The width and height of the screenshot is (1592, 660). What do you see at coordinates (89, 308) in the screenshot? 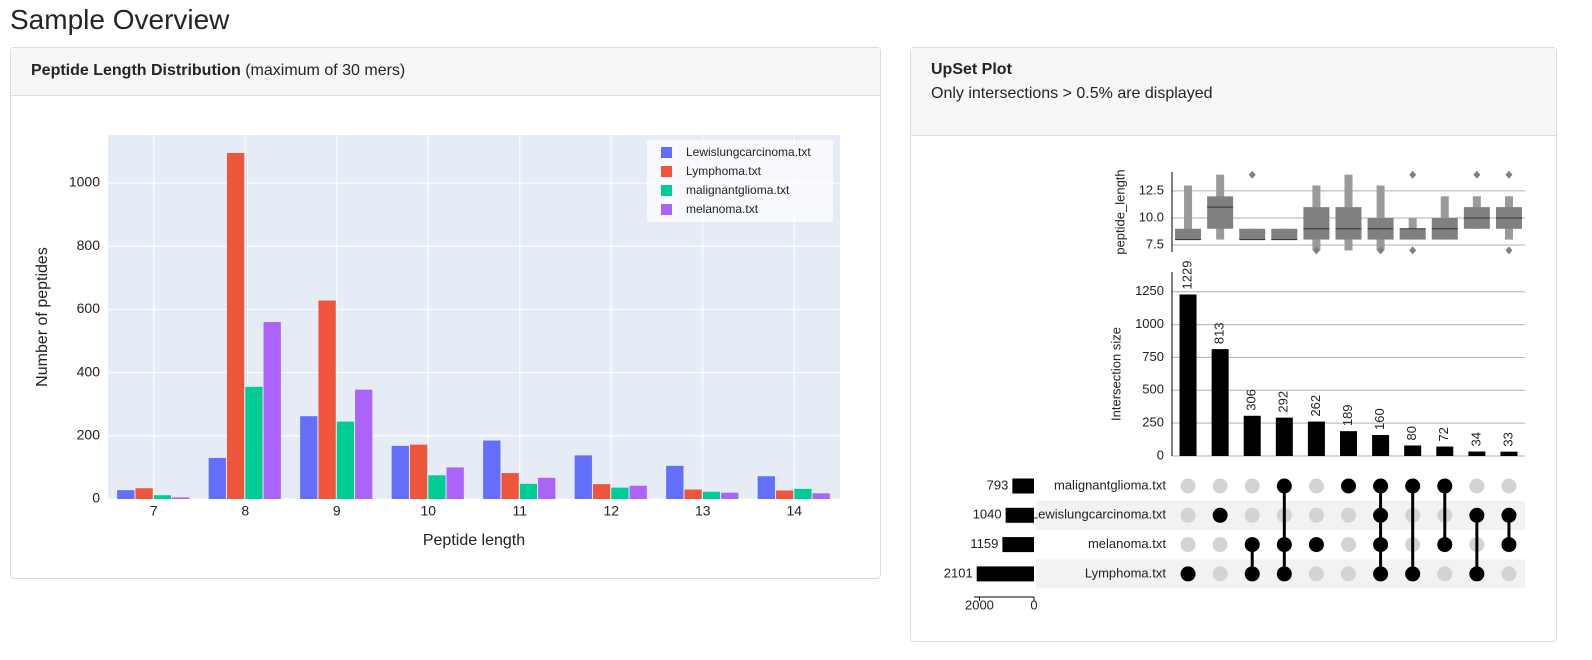
I see `y-tick-label: 600` at bounding box center [89, 308].